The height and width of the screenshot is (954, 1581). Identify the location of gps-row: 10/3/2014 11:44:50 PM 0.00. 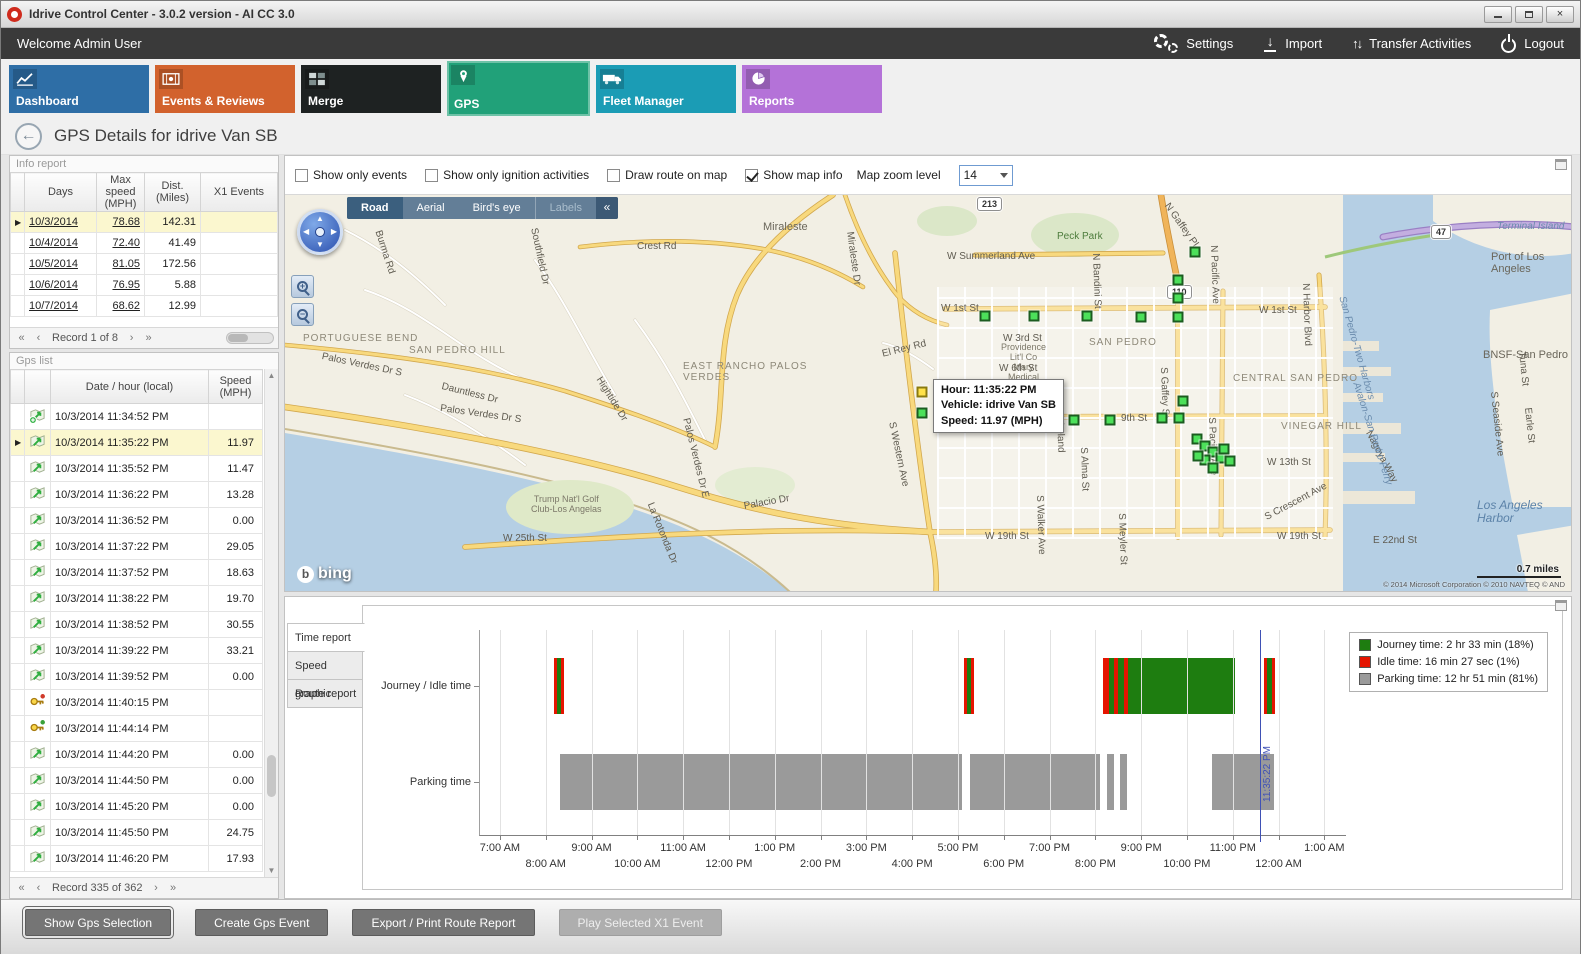
(136, 780).